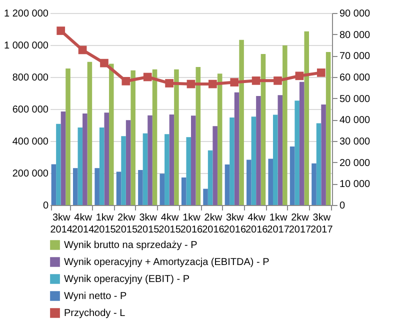  What do you see at coordinates (278, 224) in the screenshot?
I see `x-tick-label: 1kw 2017` at bounding box center [278, 224].